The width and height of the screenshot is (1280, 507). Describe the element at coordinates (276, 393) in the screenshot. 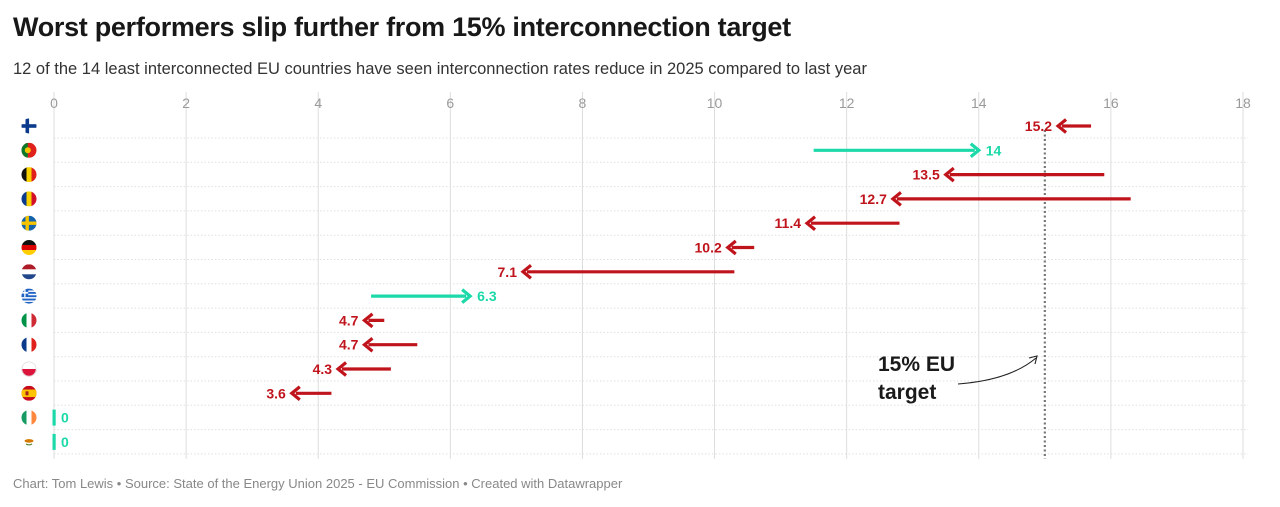

I see `spain-value-label: 3.6` at that location.